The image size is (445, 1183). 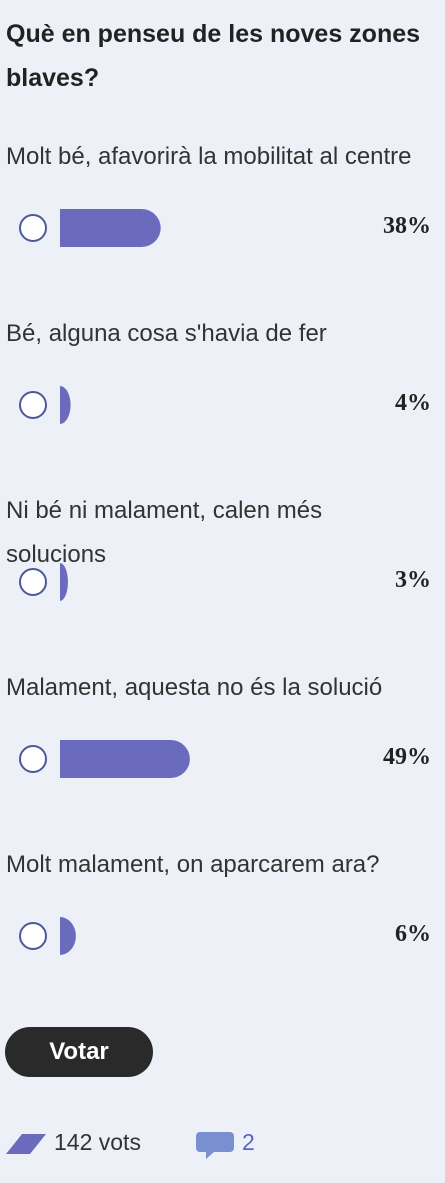 I want to click on option-percent: 6%, so click(x=413, y=934).